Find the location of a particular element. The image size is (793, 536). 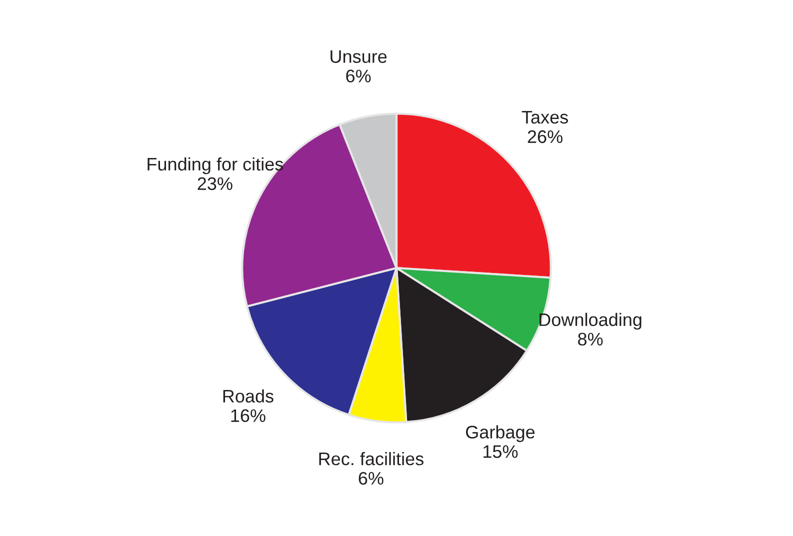

slice-label: Rec. facilities is located at coordinates (371, 459).